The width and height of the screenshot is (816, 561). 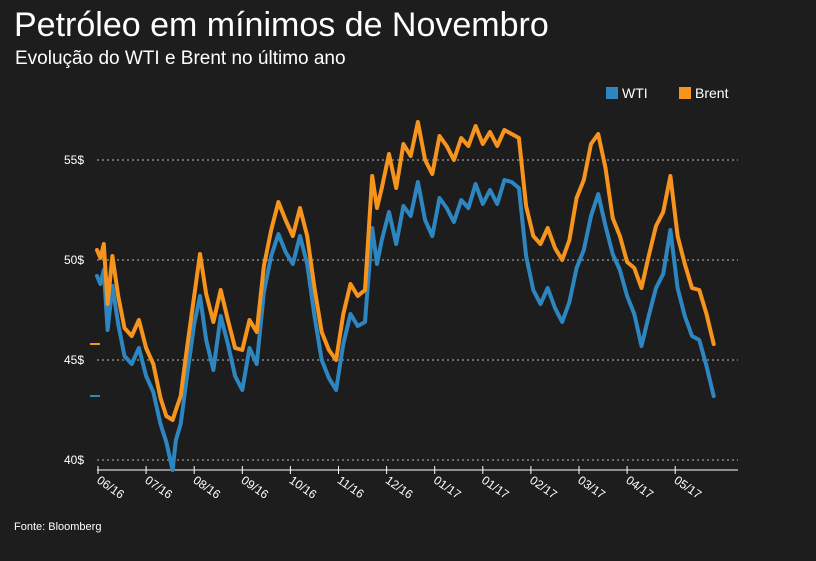 What do you see at coordinates (74, 360) in the screenshot?
I see `y-tick-label: 45$` at bounding box center [74, 360].